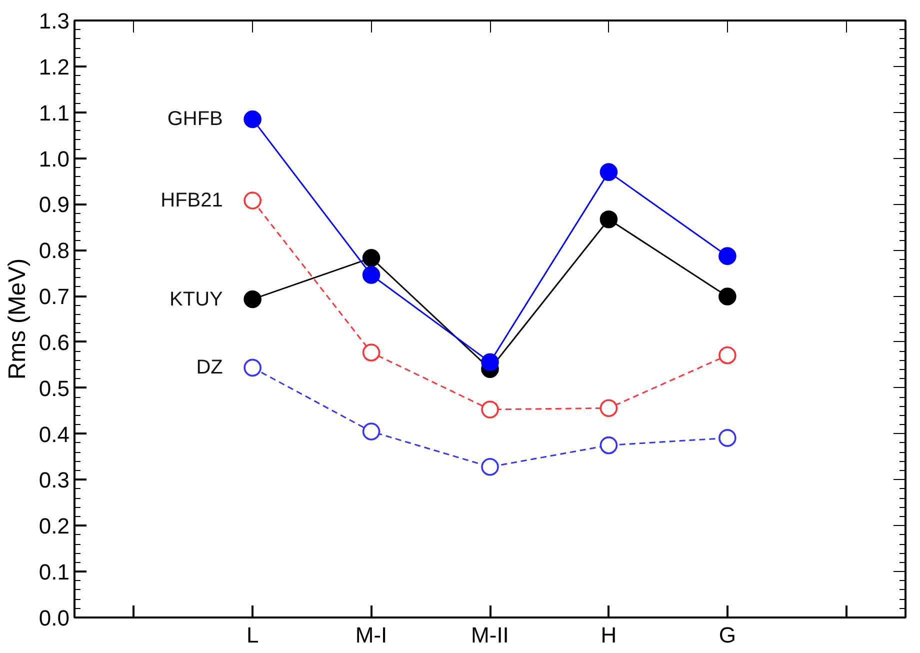  Describe the element at coordinates (727, 635) in the screenshot. I see `x-tick-label: G` at that location.